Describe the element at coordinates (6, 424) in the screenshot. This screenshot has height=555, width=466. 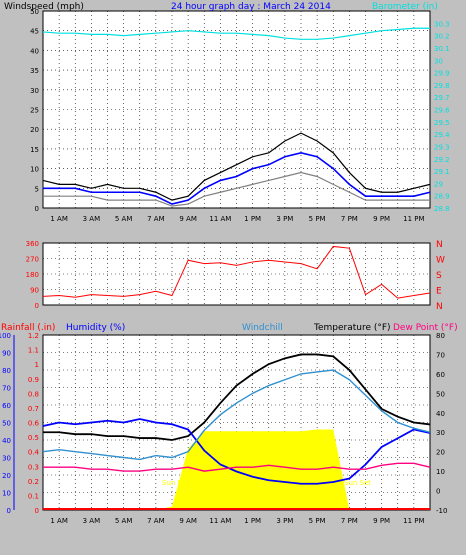
I see `humidity-ytick-label: 50` at that location.